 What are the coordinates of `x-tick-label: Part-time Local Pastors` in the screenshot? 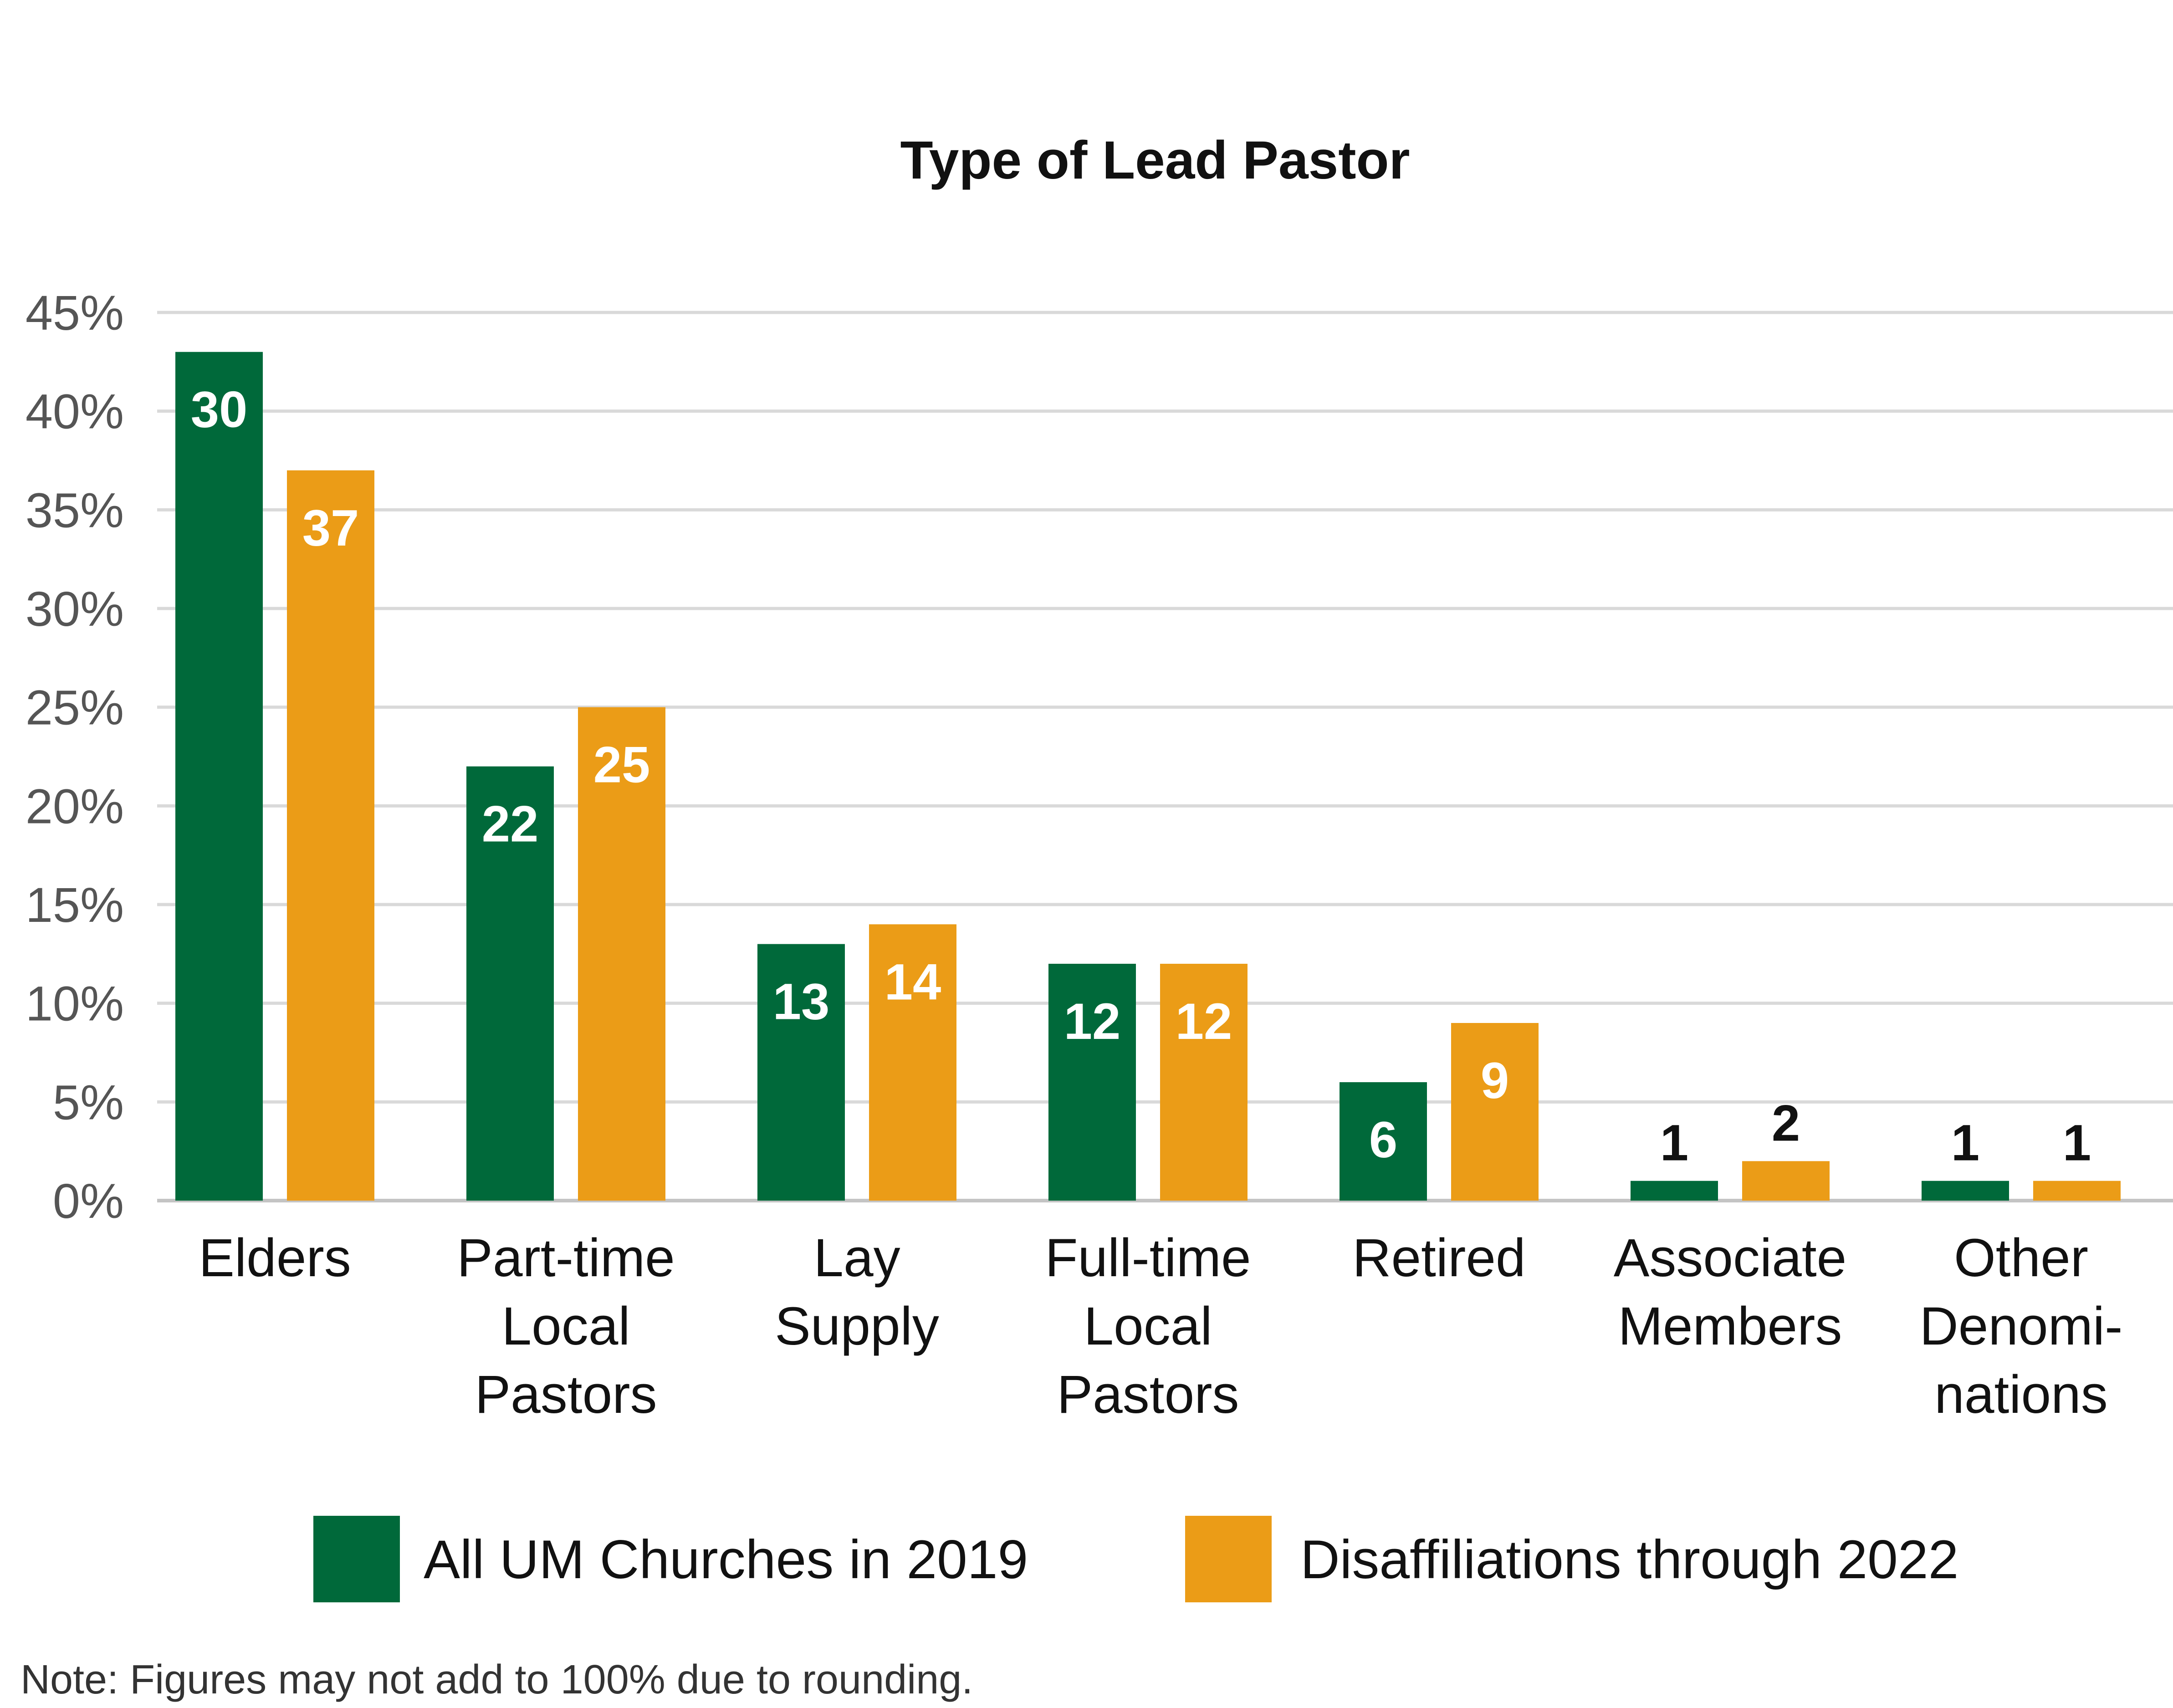 It's located at (566, 1326).